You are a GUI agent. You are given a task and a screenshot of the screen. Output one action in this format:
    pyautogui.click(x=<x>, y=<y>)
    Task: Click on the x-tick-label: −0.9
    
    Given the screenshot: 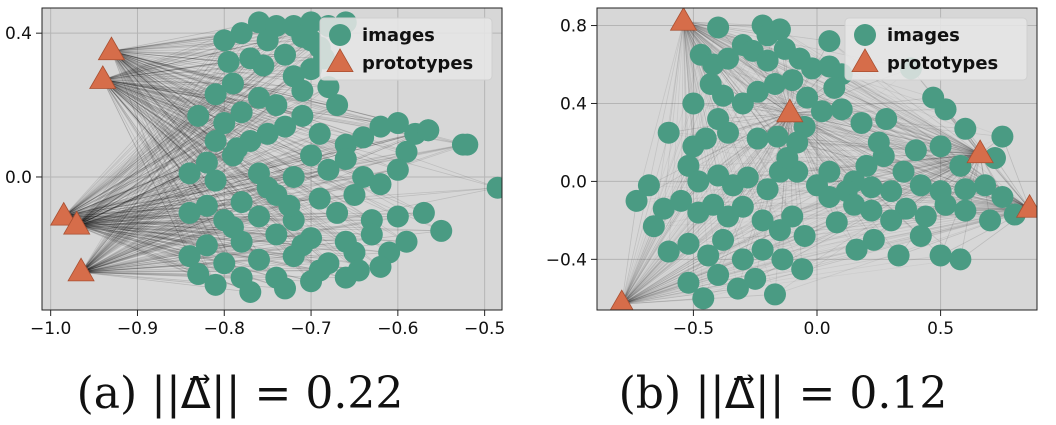 What is the action you would take?
    pyautogui.click(x=137, y=329)
    